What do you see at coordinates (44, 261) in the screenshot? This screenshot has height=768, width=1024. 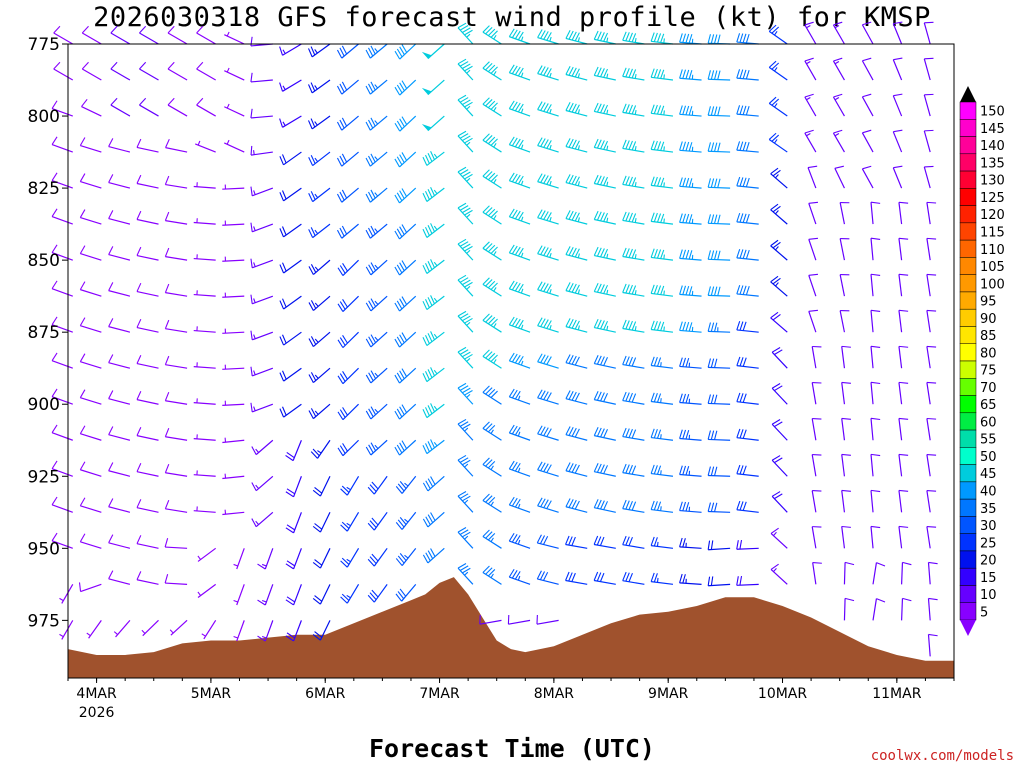 I see `y-tick-label: 850` at bounding box center [44, 261].